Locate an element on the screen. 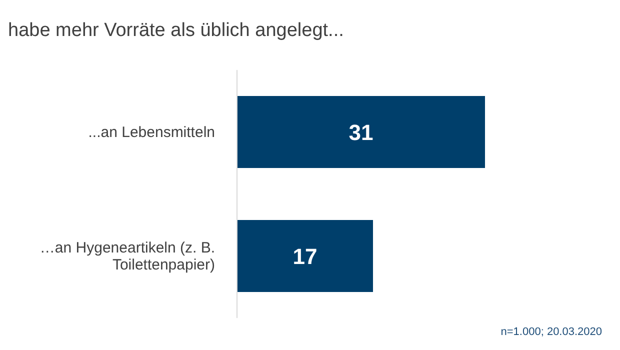  data-label: 17 is located at coordinates (305, 256).